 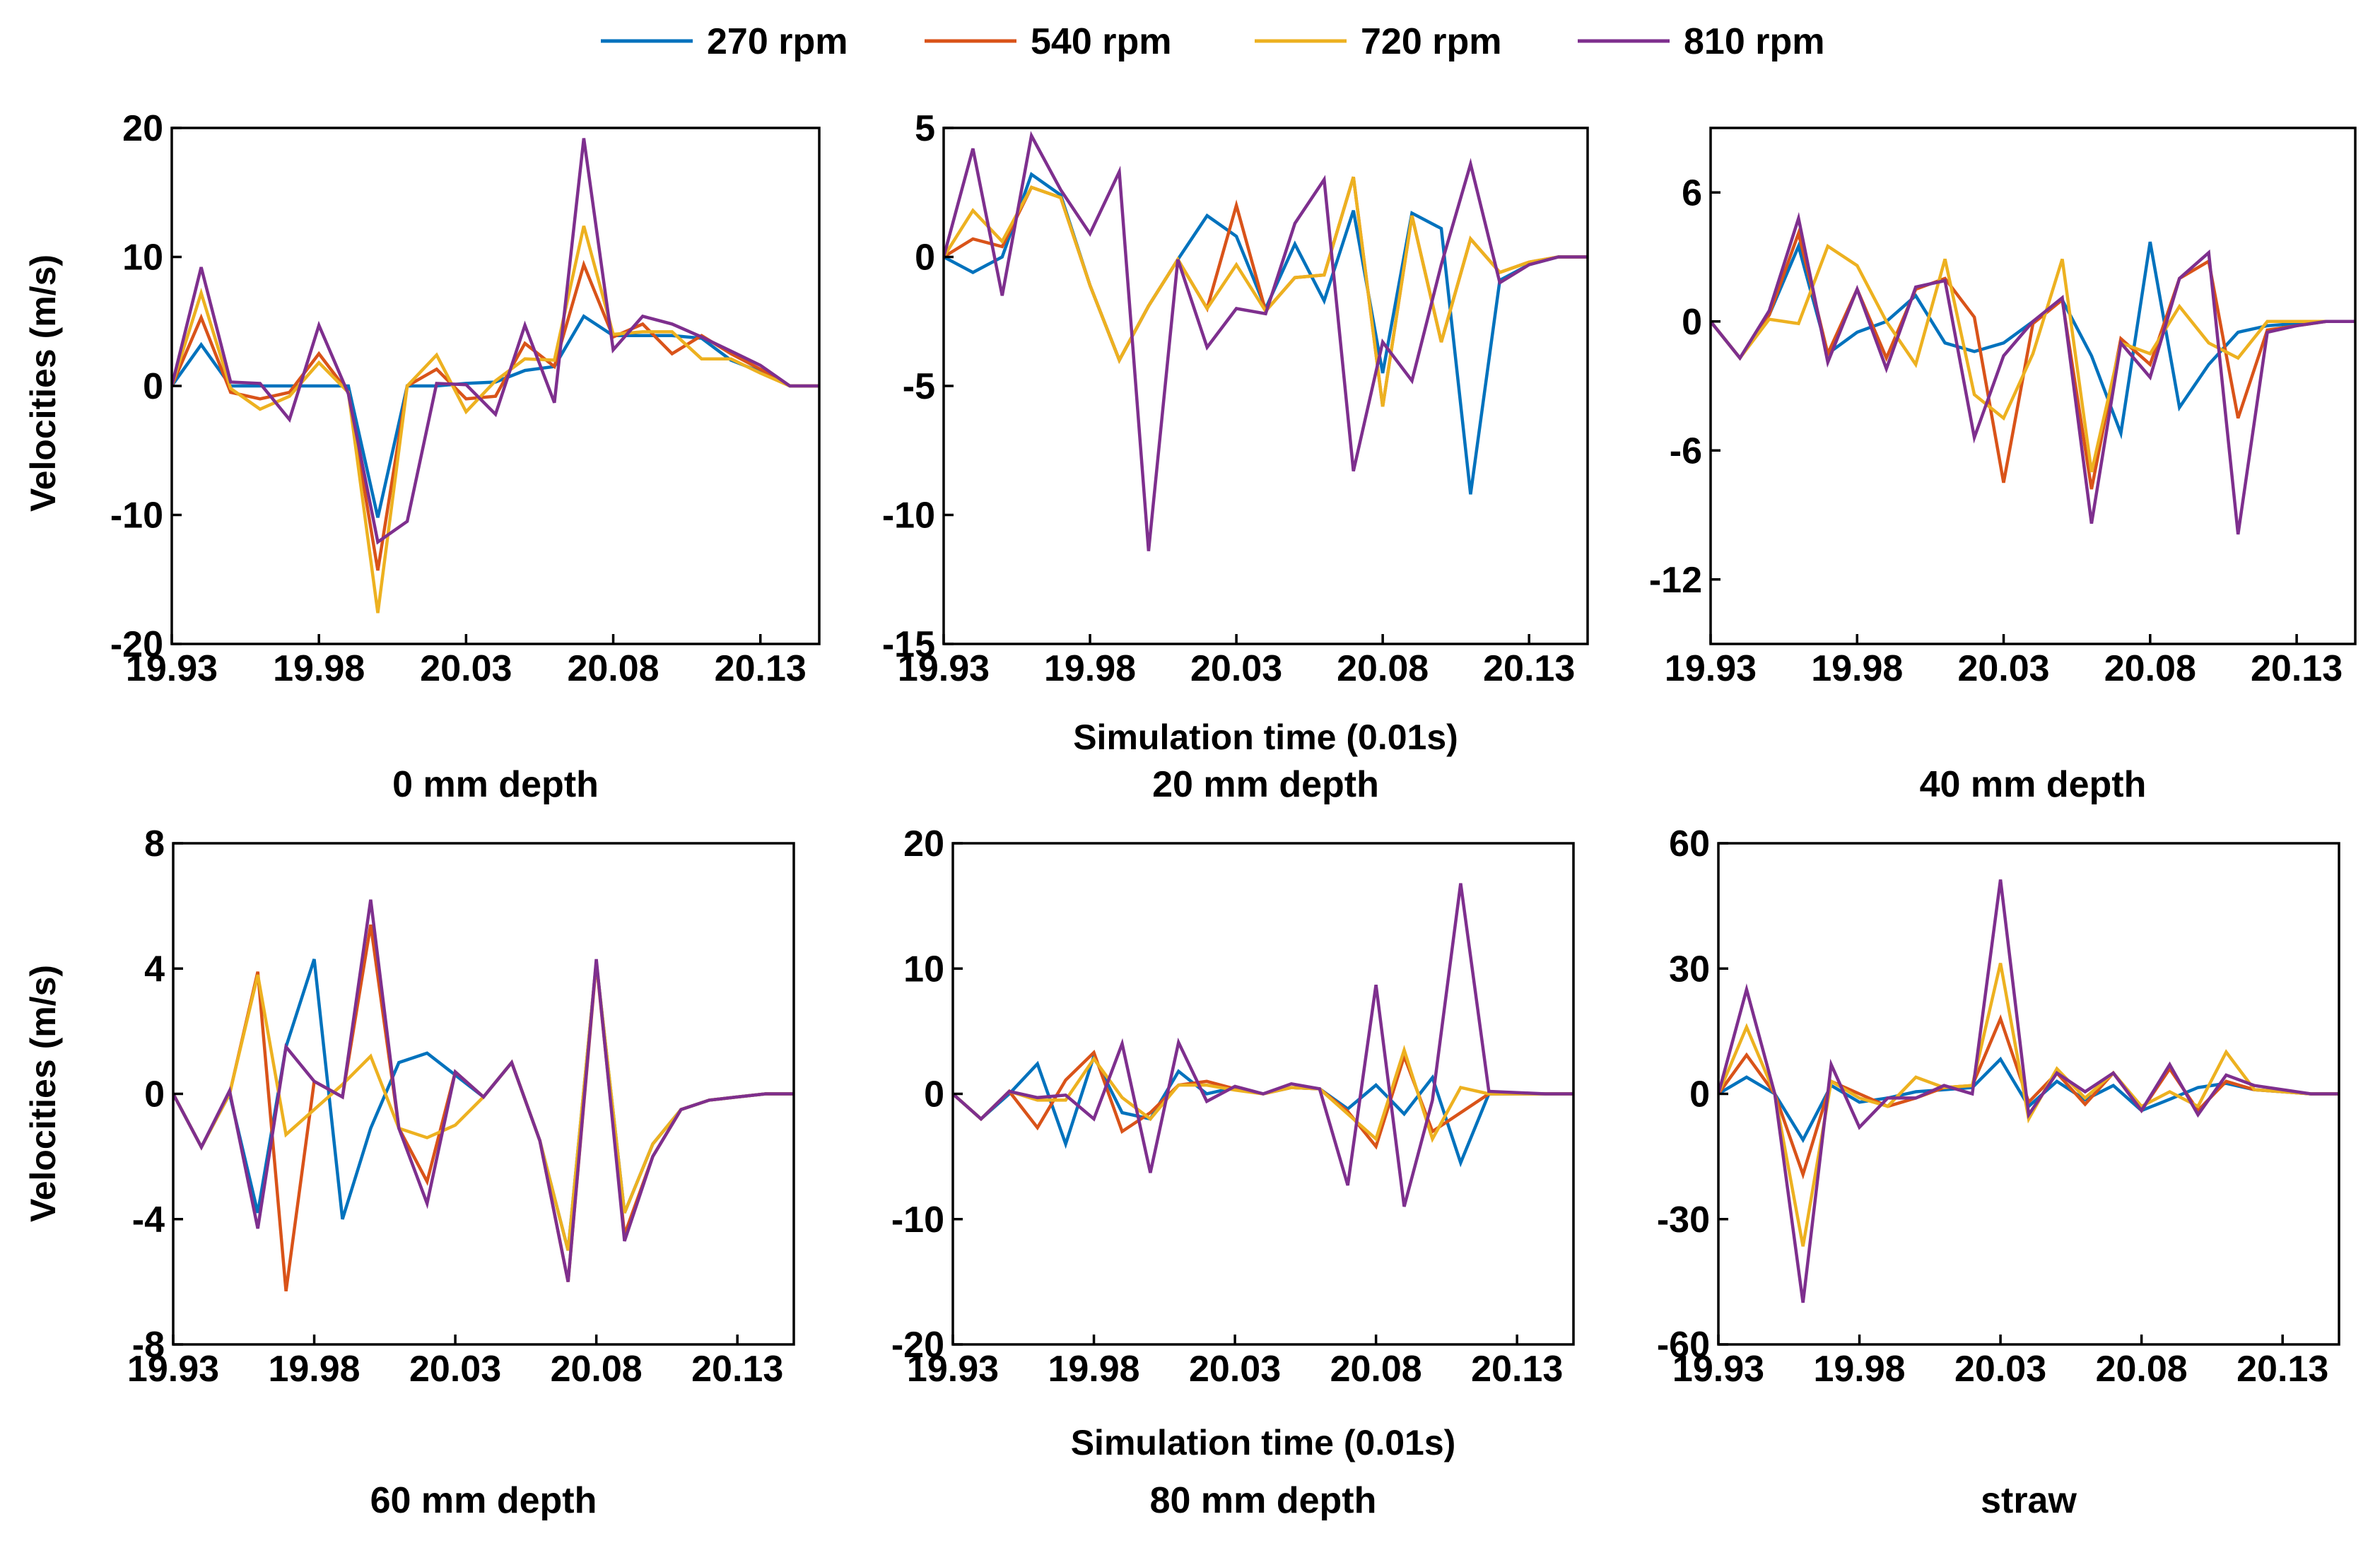 What do you see at coordinates (1684, 1345) in the screenshot?
I see `y-tick-label: -60` at bounding box center [1684, 1345].